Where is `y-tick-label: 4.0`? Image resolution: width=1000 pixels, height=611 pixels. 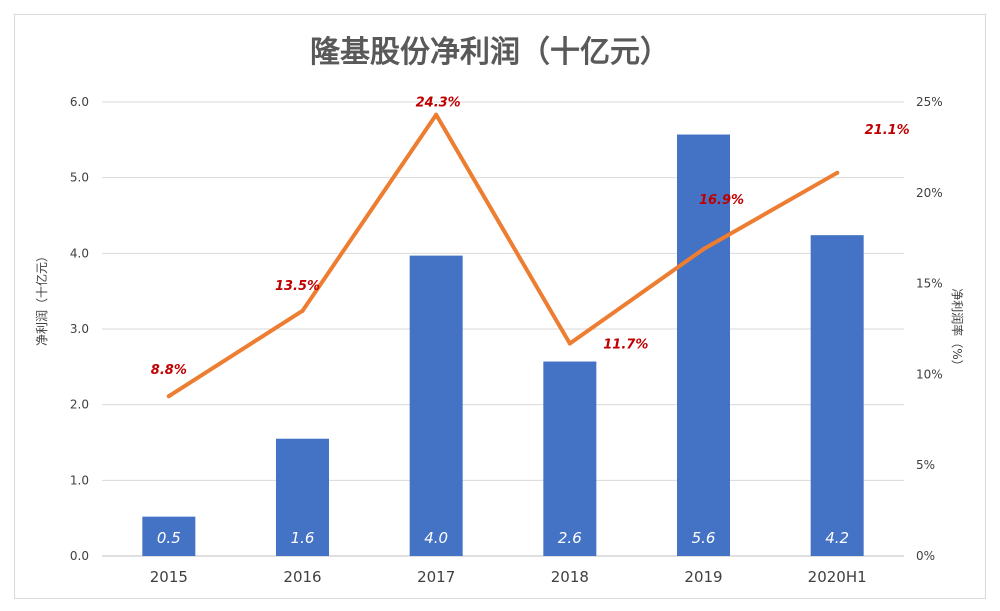
y-tick-label: 4.0 is located at coordinates (79, 253).